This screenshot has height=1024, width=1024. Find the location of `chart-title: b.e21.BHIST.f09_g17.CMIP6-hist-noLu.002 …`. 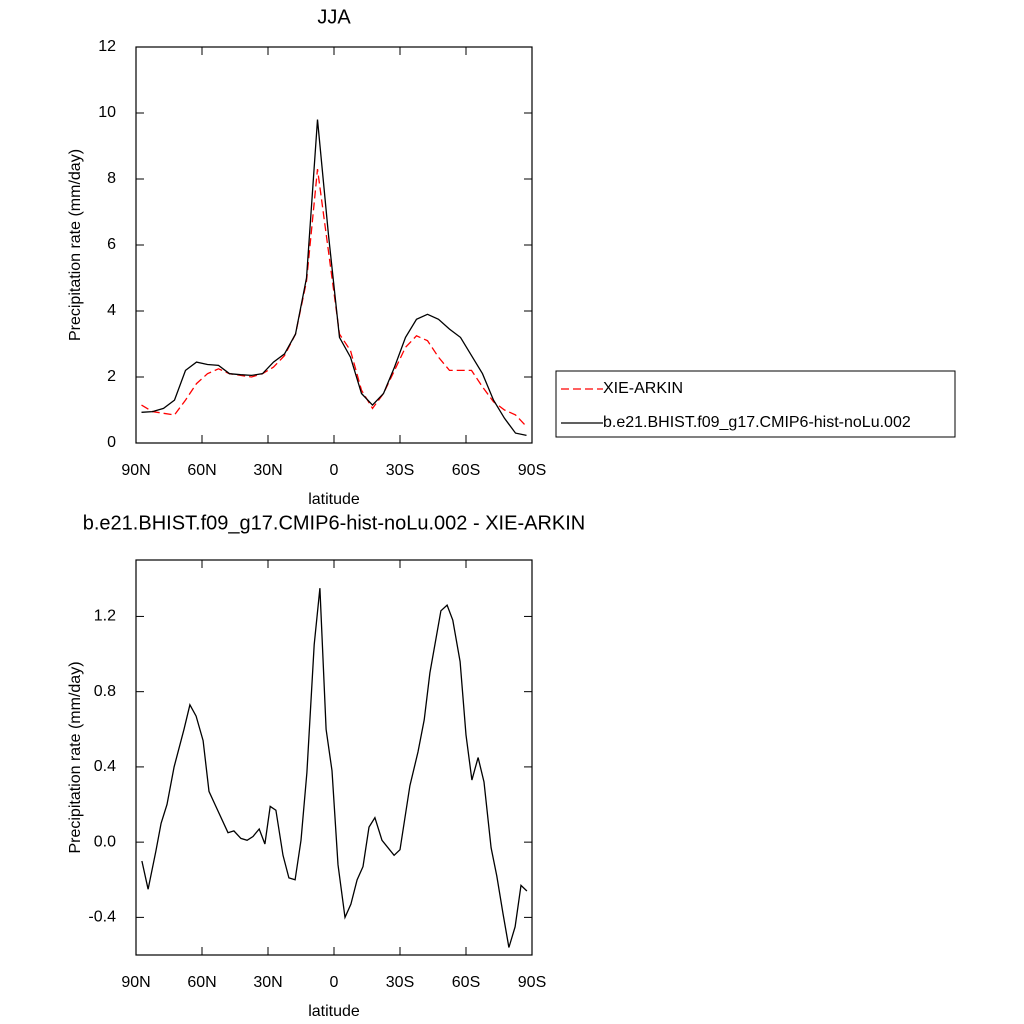

chart-title: b.e21.BHIST.f09_g17.CMIP6-hist-noLu.002 … is located at coordinates (334, 523).